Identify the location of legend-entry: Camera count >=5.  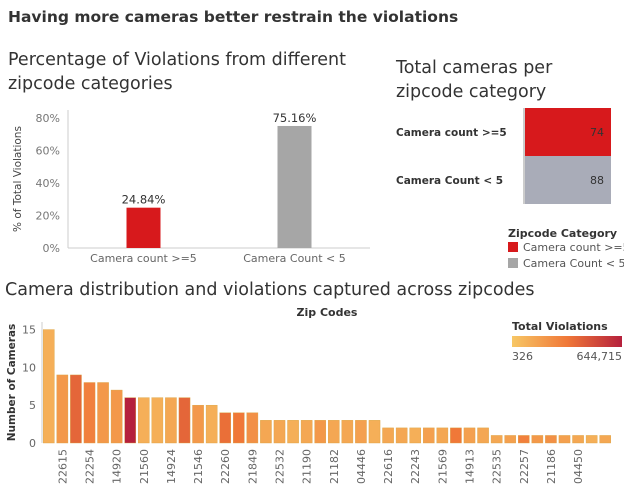
(566, 247).